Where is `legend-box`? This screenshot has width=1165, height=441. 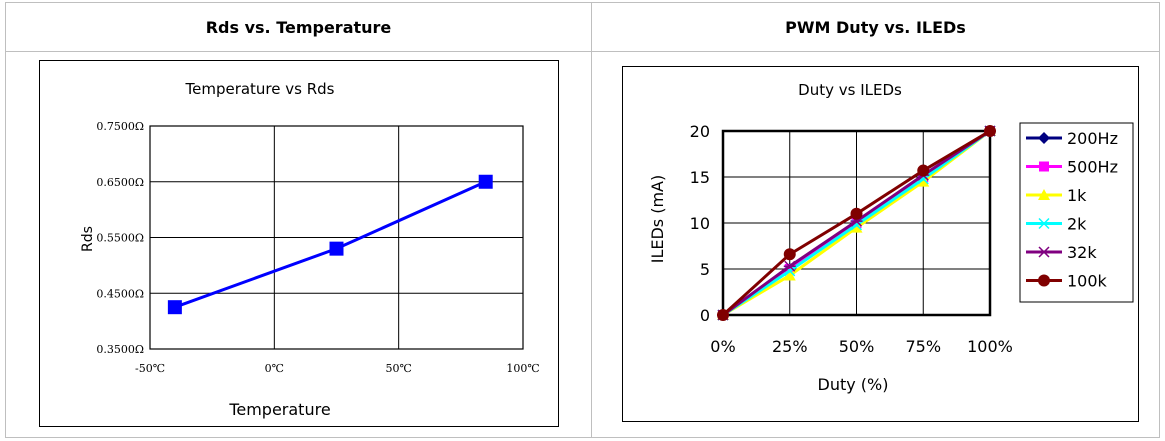
legend-box is located at coordinates (1076, 212).